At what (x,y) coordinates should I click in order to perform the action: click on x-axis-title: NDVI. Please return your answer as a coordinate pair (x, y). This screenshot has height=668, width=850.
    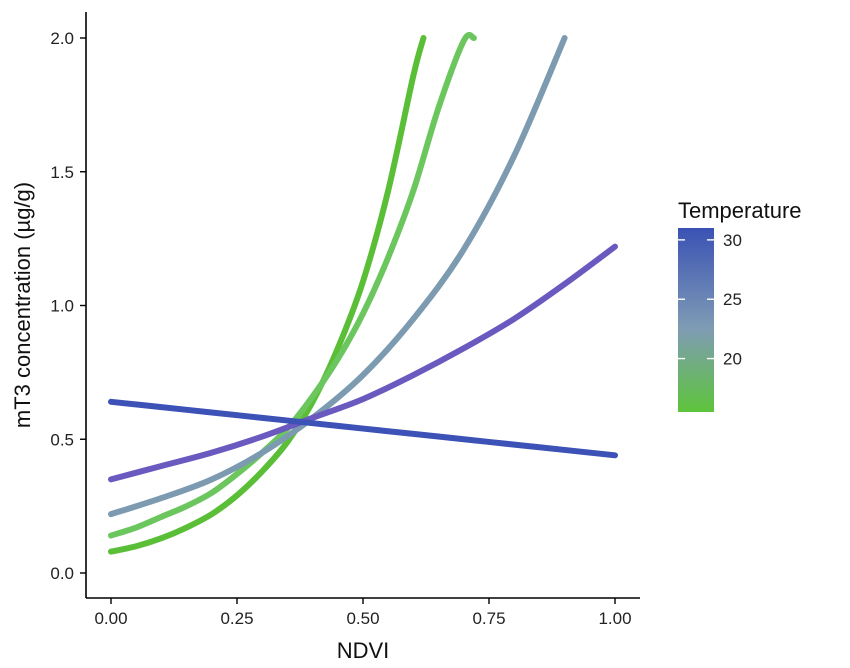
    Looking at the image, I should click on (363, 650).